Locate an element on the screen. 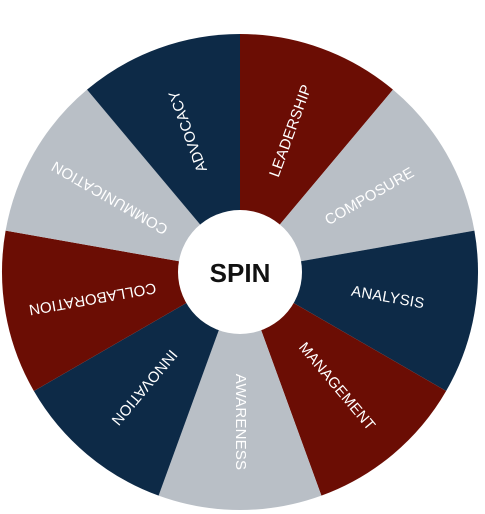 The image size is (485, 514). spin-button: SPIN is located at coordinates (240, 272).